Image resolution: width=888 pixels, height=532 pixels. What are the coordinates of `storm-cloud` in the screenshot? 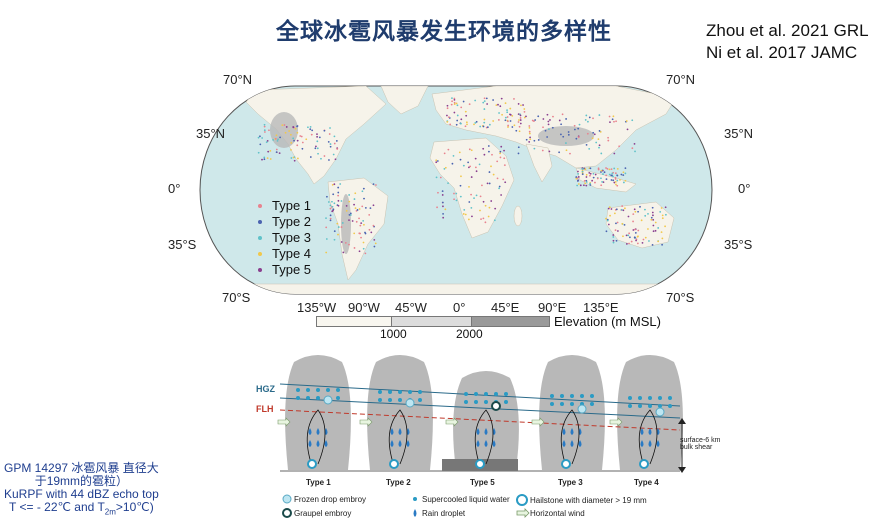 It's located at (486, 420).